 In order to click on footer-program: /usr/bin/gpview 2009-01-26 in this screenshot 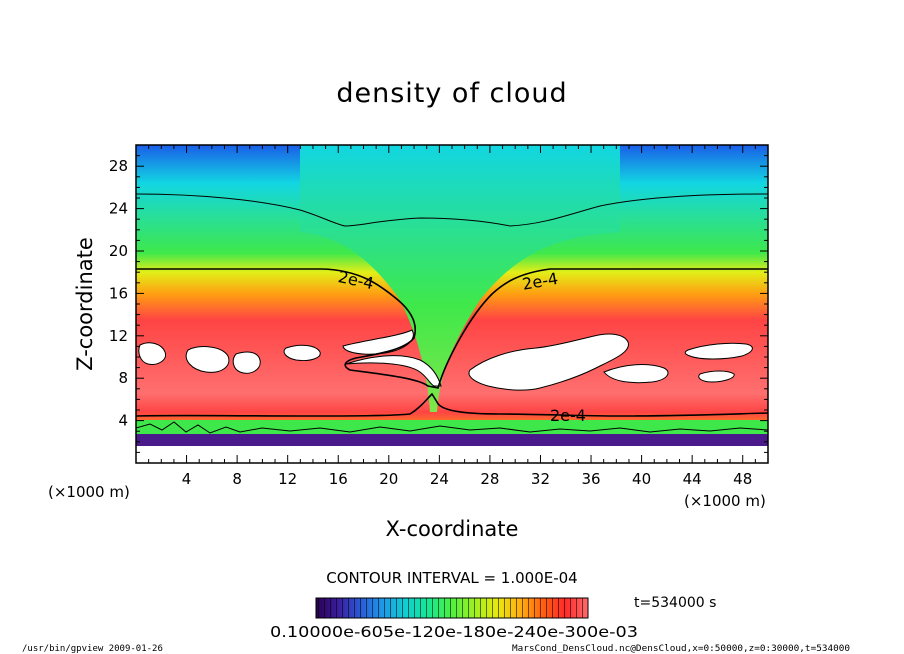, I will do `click(92, 649)`.